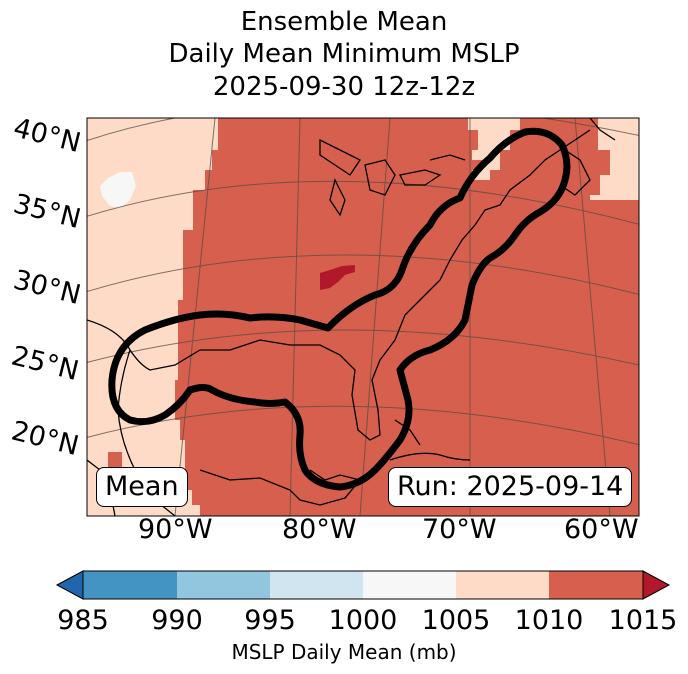 The image size is (688, 674). What do you see at coordinates (656, 585) in the screenshot?
I see `colorbar-extend-high` at bounding box center [656, 585].